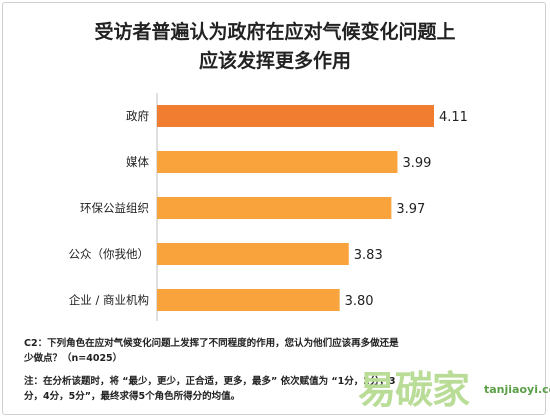 The image size is (550, 419). I want to click on value-label-4: 3.80, so click(359, 301).